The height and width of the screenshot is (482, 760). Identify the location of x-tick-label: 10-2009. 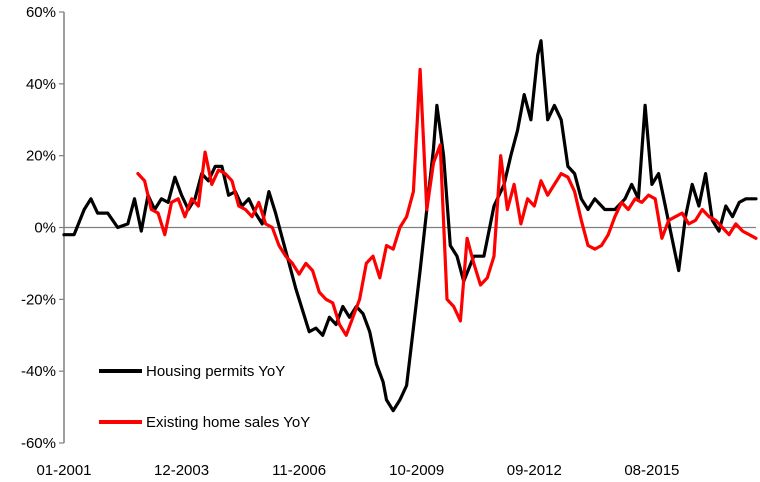
(416, 470).